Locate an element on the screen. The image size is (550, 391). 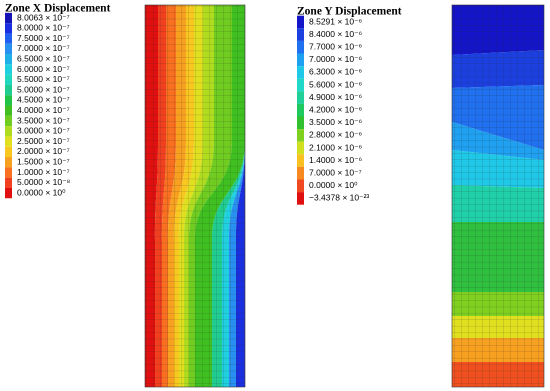
legend-label: −3.4378 × 10⁻²³ is located at coordinates (339, 198).